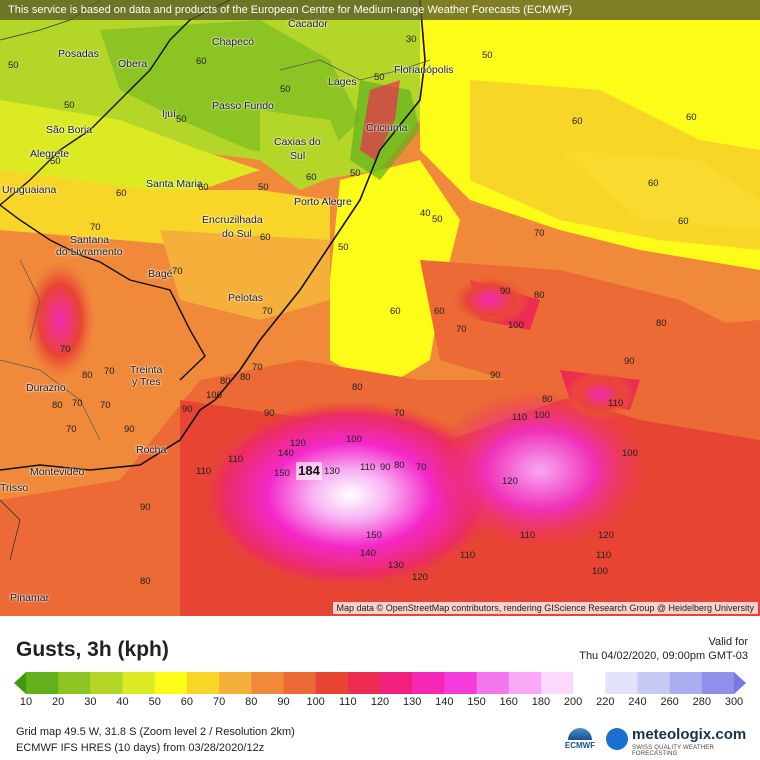 The image size is (760, 760). Describe the element at coordinates (174, 184) in the screenshot. I see `city-label: Santa Maria` at that location.